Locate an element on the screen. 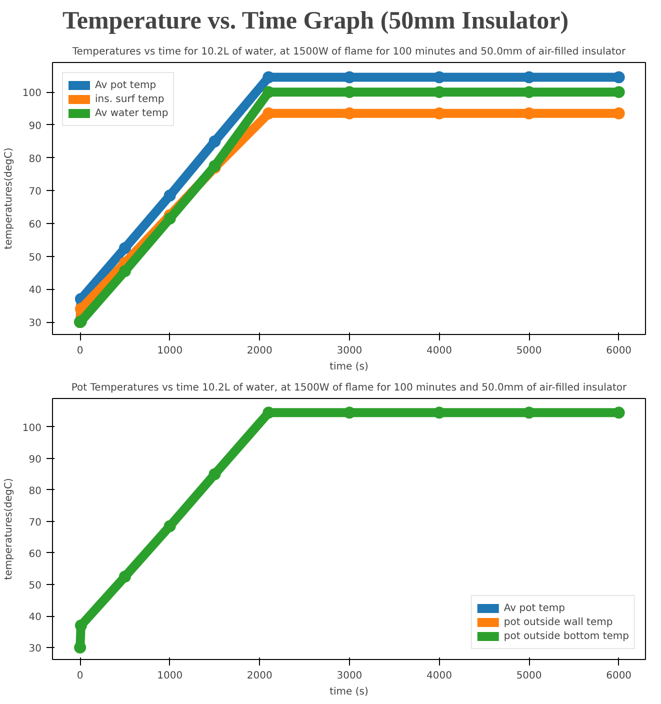  legend-label: pot outside wall temp is located at coordinates (558, 622).